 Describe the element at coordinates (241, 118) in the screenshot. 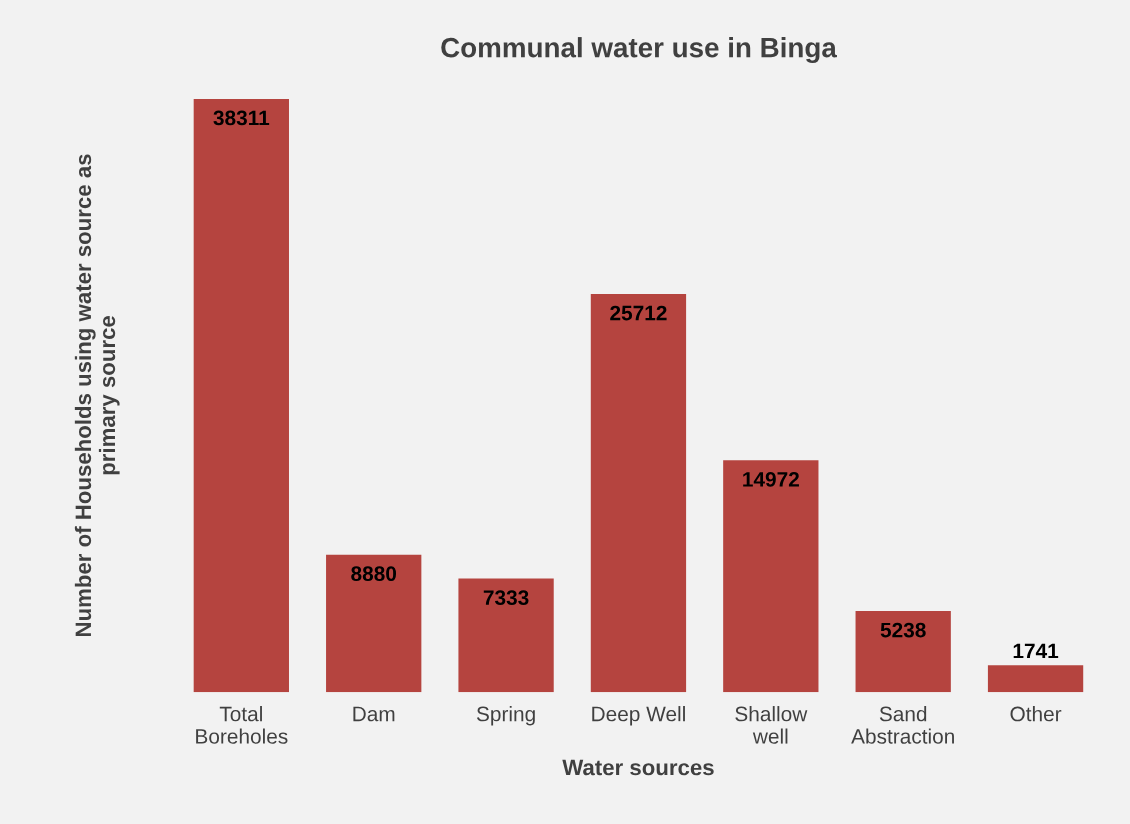

I see `data-label: 38311` at that location.